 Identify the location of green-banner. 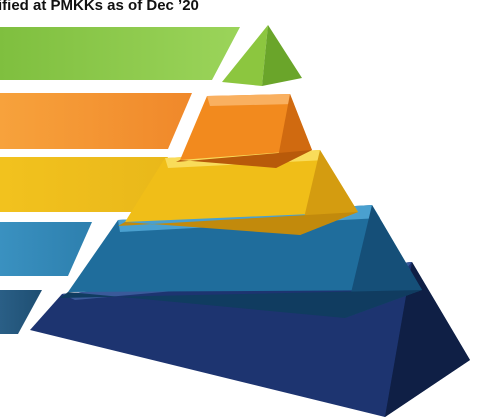
(120, 53).